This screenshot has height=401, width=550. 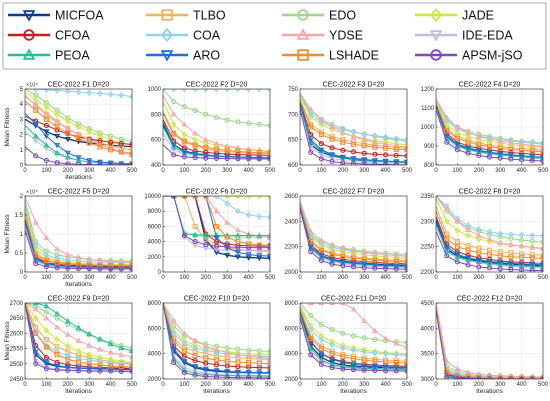 I want to click on axis-multiplier: ×10⁴, so click(x=32, y=85).